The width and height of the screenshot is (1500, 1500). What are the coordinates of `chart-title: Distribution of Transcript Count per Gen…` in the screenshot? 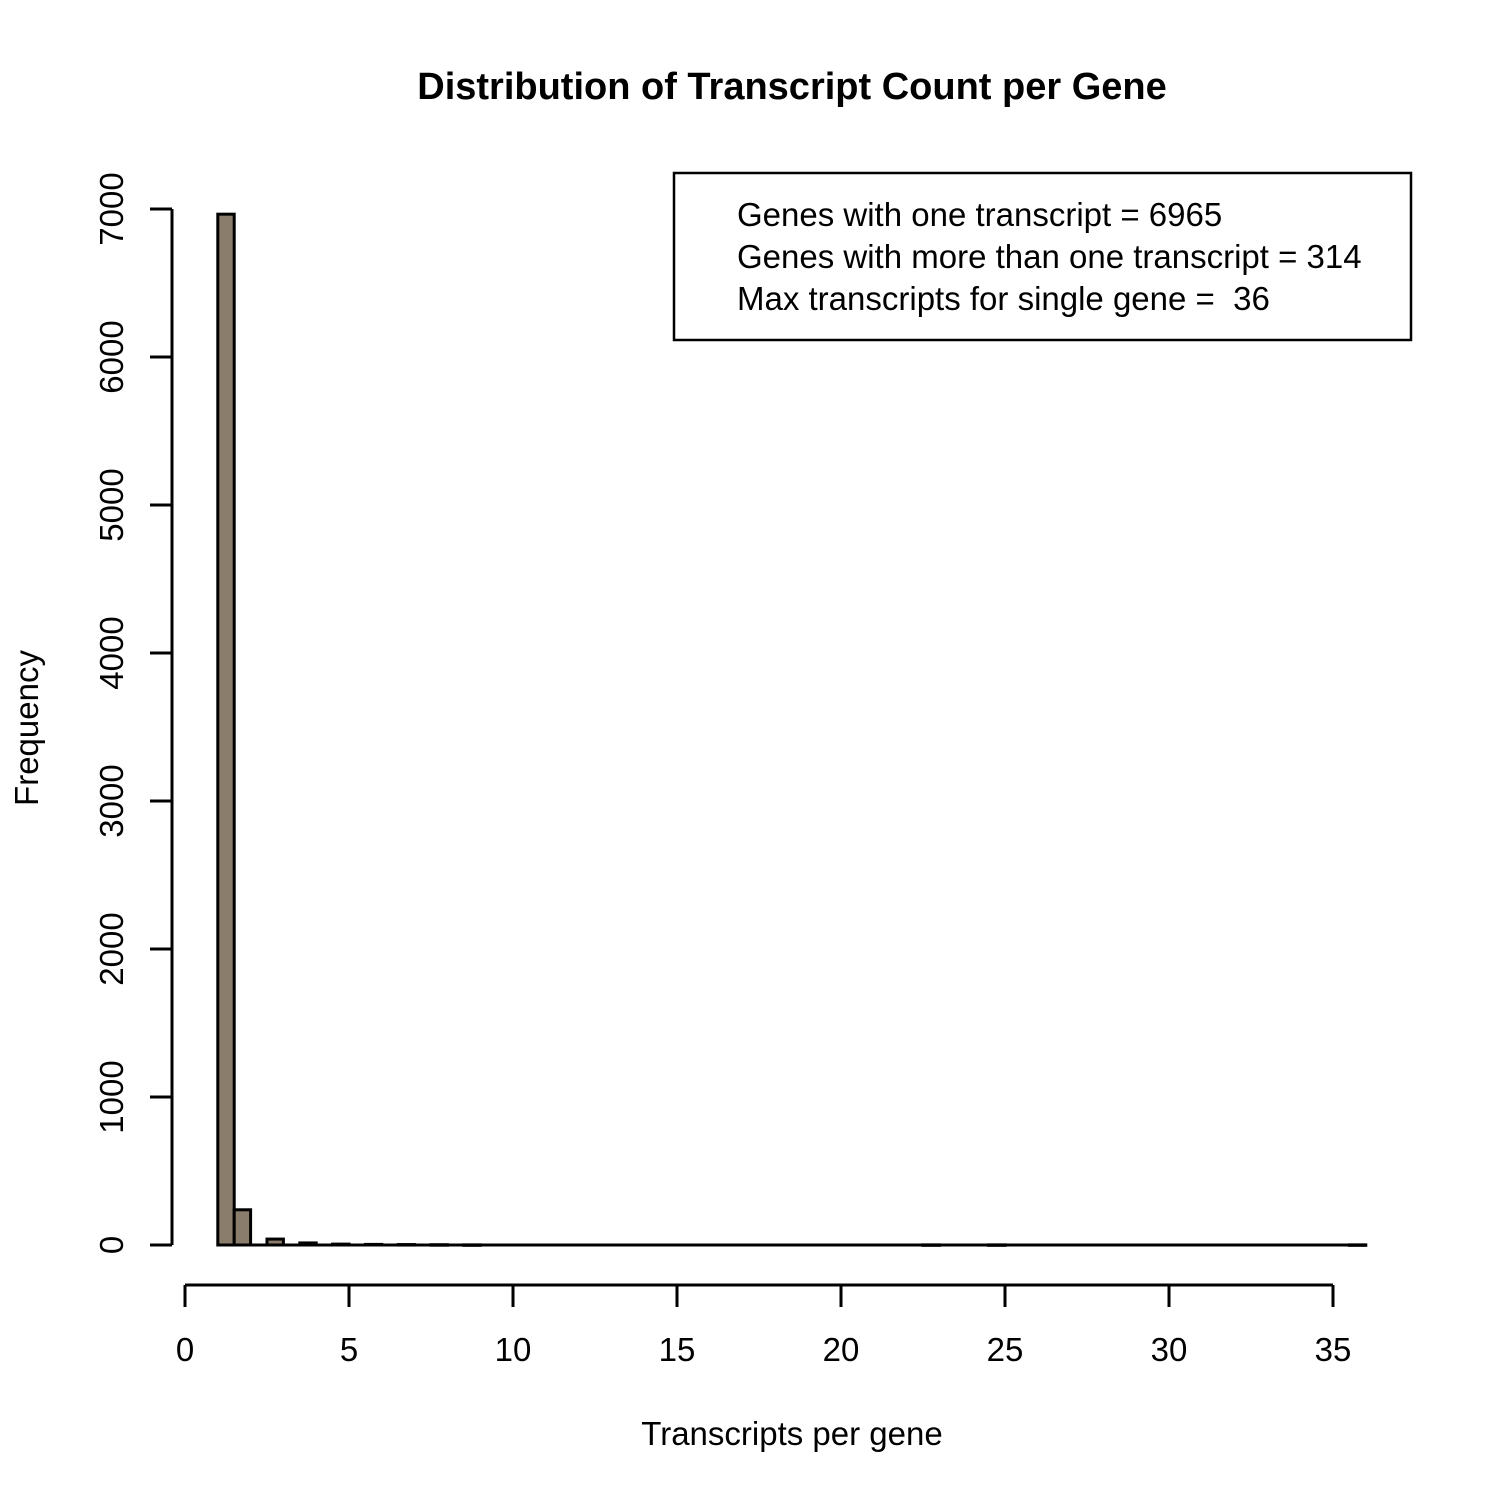 It's located at (791, 87).